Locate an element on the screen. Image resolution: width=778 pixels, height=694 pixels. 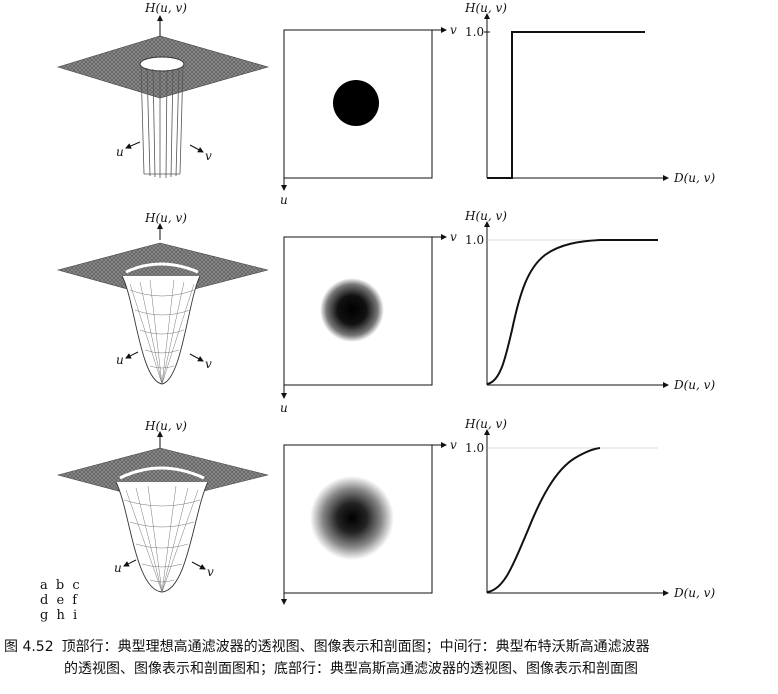
panel-letters-row-1: a b c is located at coordinates (61, 585).